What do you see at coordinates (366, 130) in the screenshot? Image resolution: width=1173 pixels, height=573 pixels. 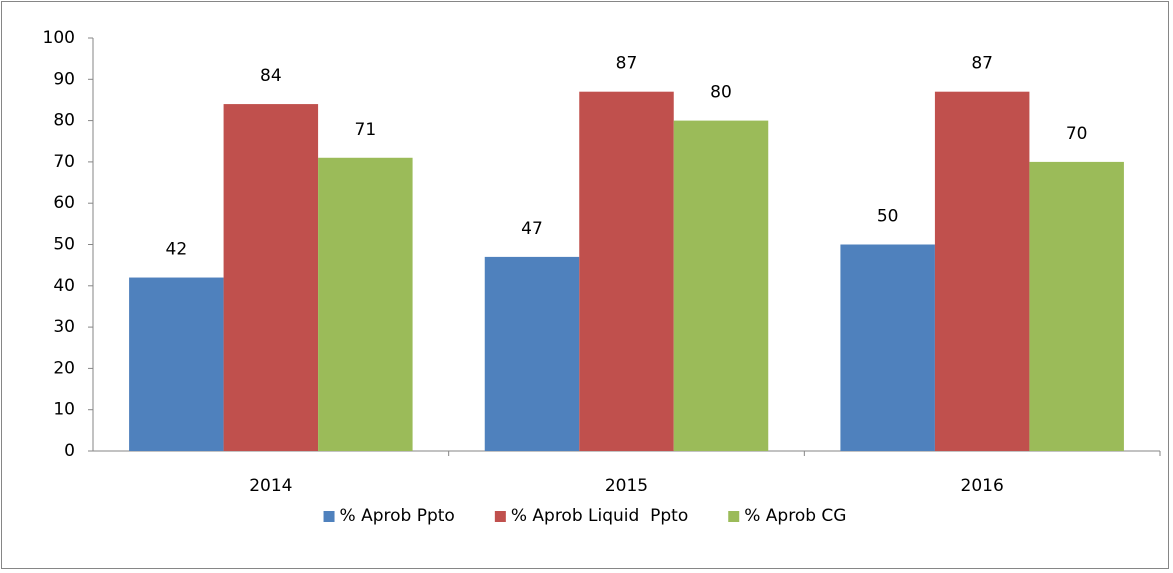 I see `data-label: 71` at bounding box center [366, 130].